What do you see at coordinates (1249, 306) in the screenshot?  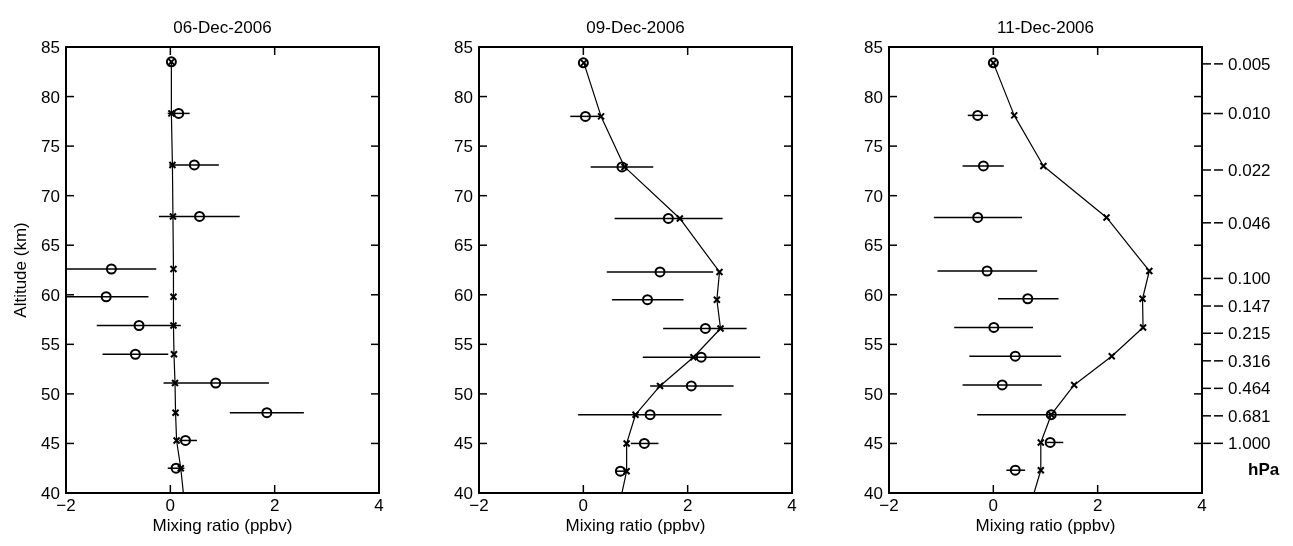 I see `y2-tick-label: 0.147` at bounding box center [1249, 306].